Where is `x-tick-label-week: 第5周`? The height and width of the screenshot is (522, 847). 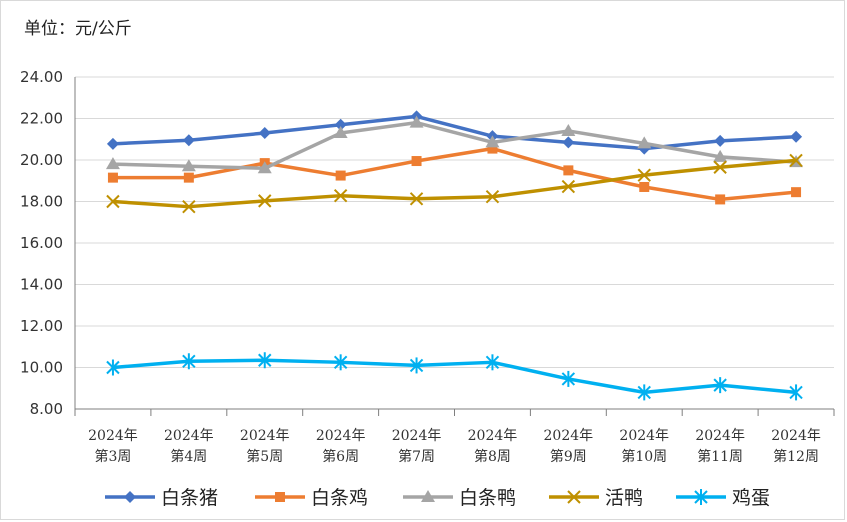 x-tick-label-week: 第5周 is located at coordinates (264, 456).